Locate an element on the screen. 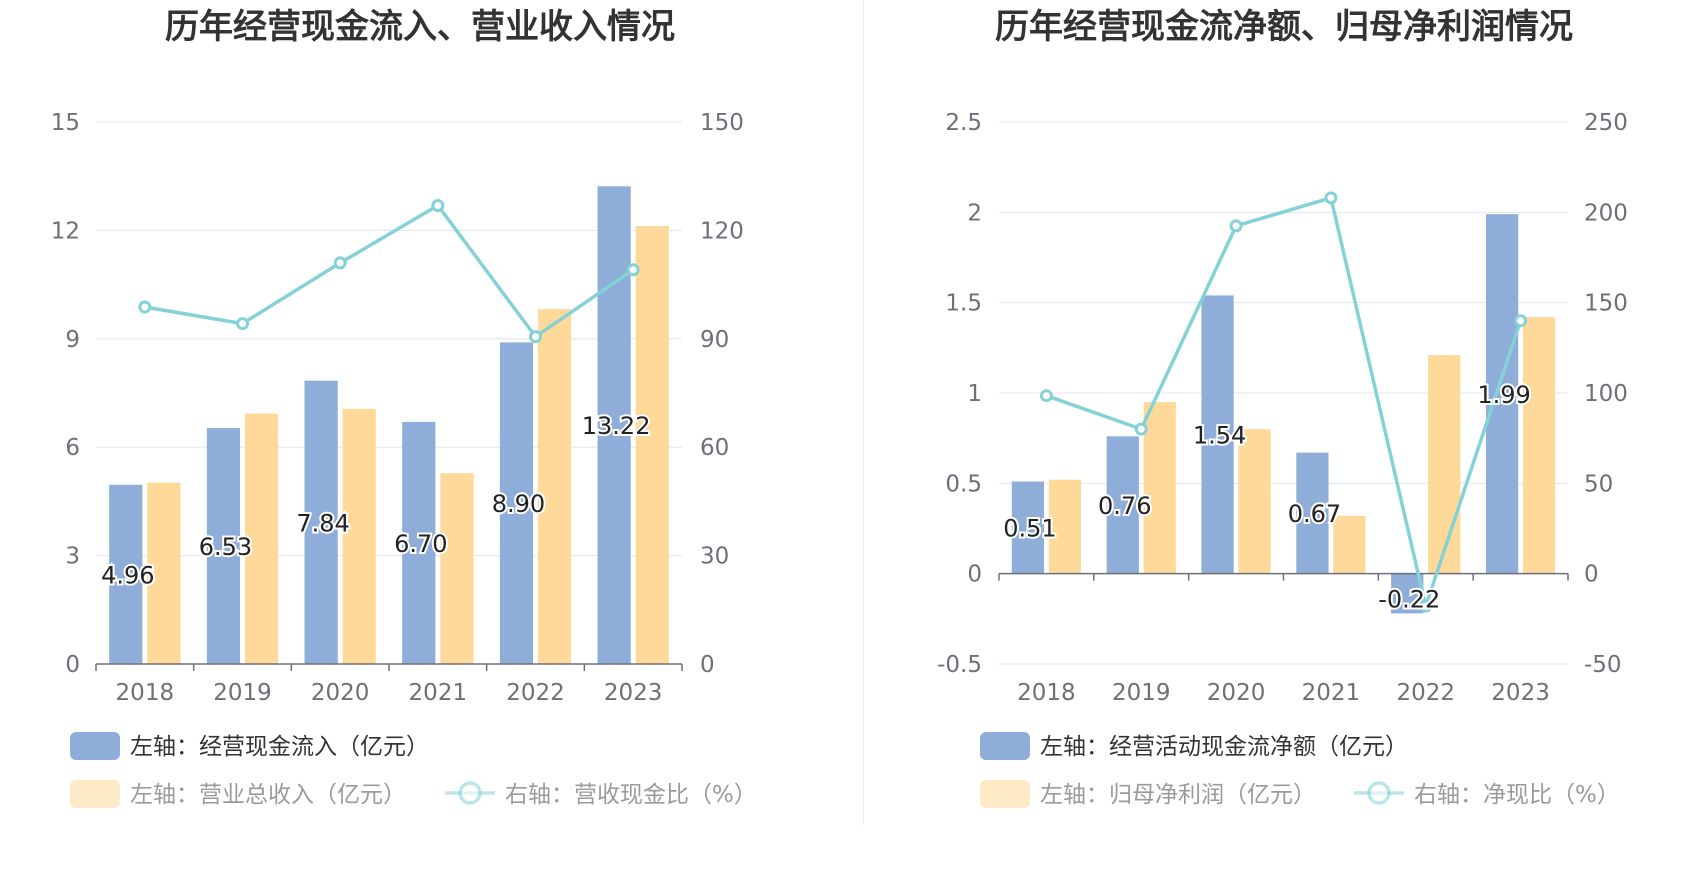 The image size is (1700, 874). y-right-tick-label: 90 is located at coordinates (714, 340).